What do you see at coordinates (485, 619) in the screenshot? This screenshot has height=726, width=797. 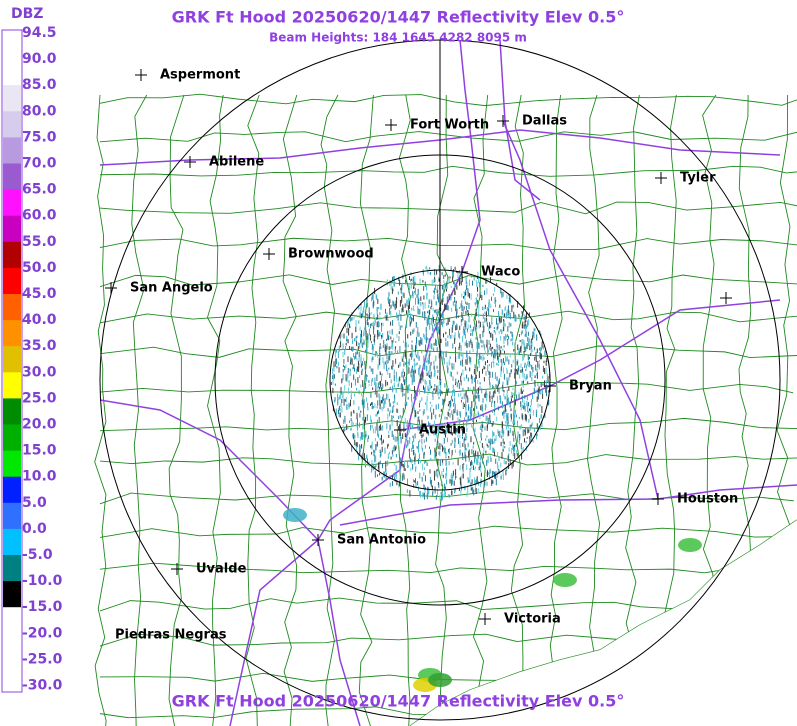 I see `city-marker` at bounding box center [485, 619].